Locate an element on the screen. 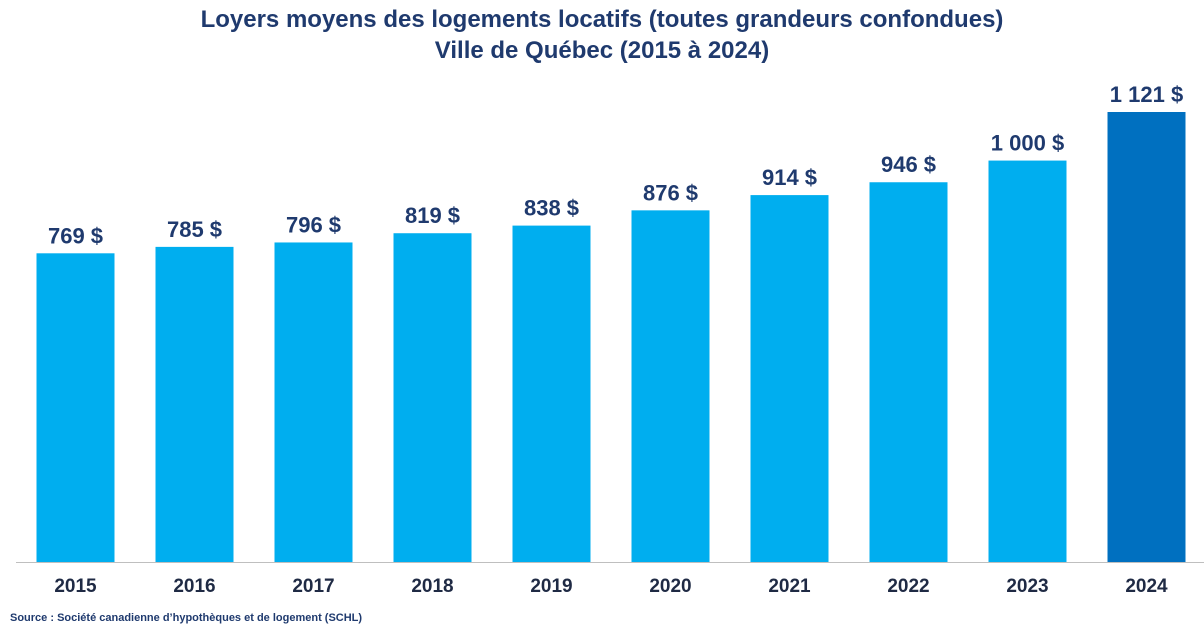 Image resolution: width=1204 pixels, height=635 pixels. x-tick-2023: 2023 is located at coordinates (1027, 586).